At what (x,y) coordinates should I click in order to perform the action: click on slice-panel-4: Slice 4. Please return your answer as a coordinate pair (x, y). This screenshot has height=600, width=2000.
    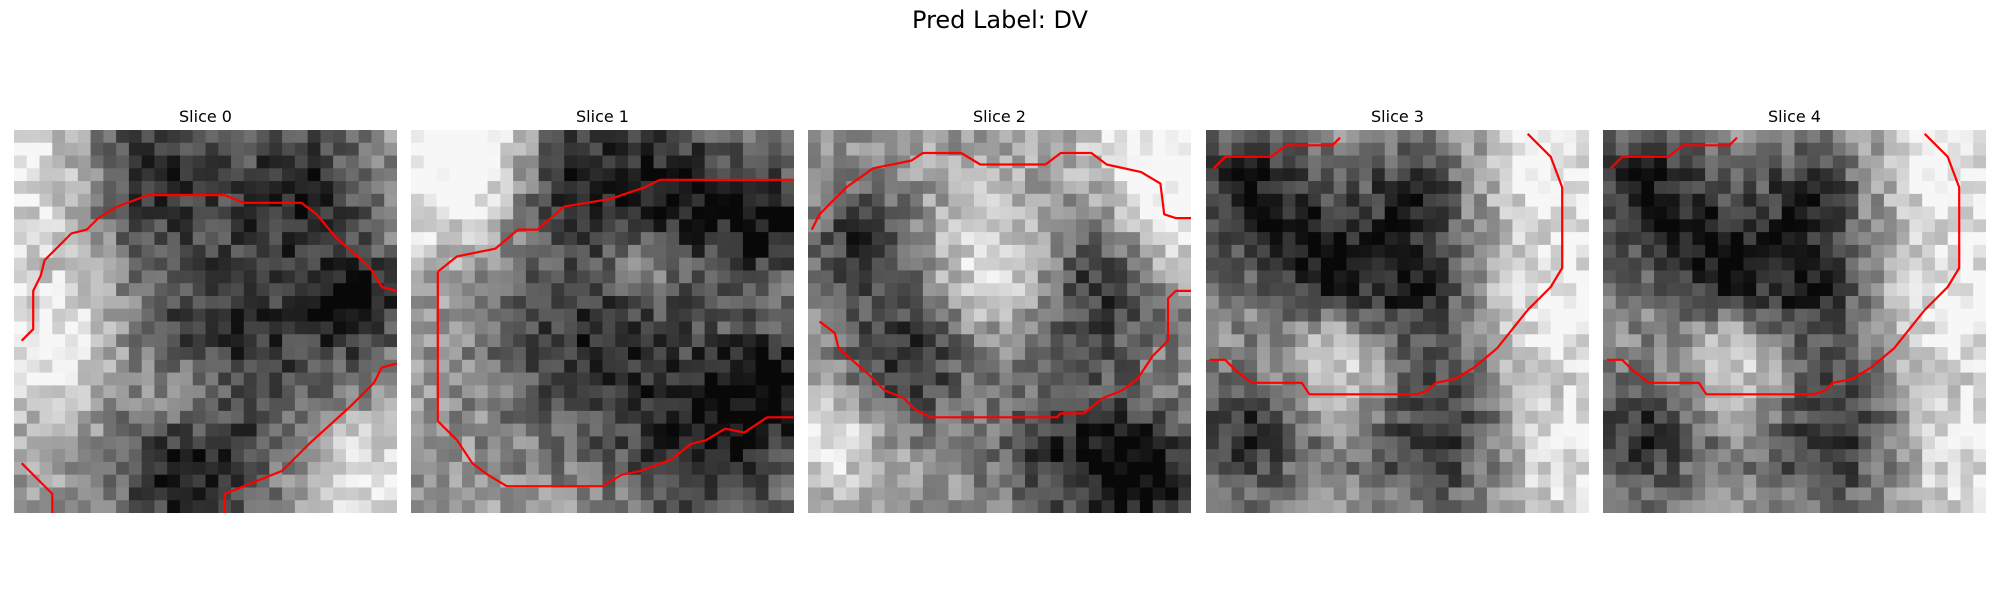
    Looking at the image, I should click on (1794, 308).